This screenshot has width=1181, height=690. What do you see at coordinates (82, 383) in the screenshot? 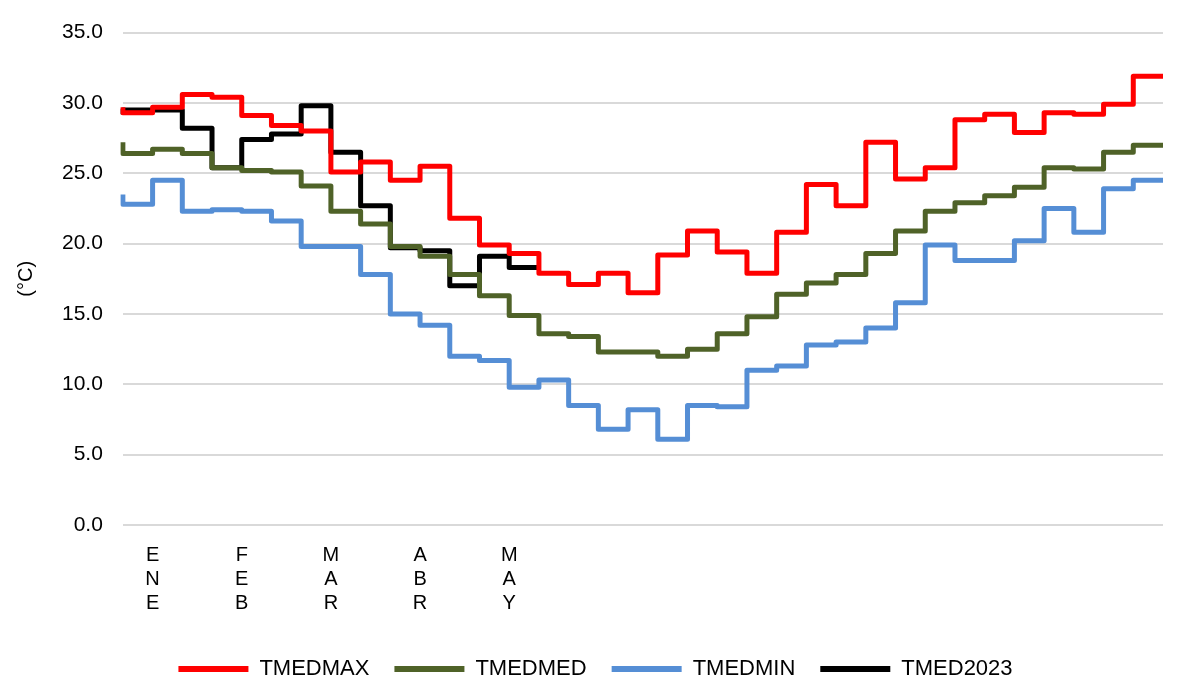
I see `y-tick-label: 10.0` at bounding box center [82, 383].